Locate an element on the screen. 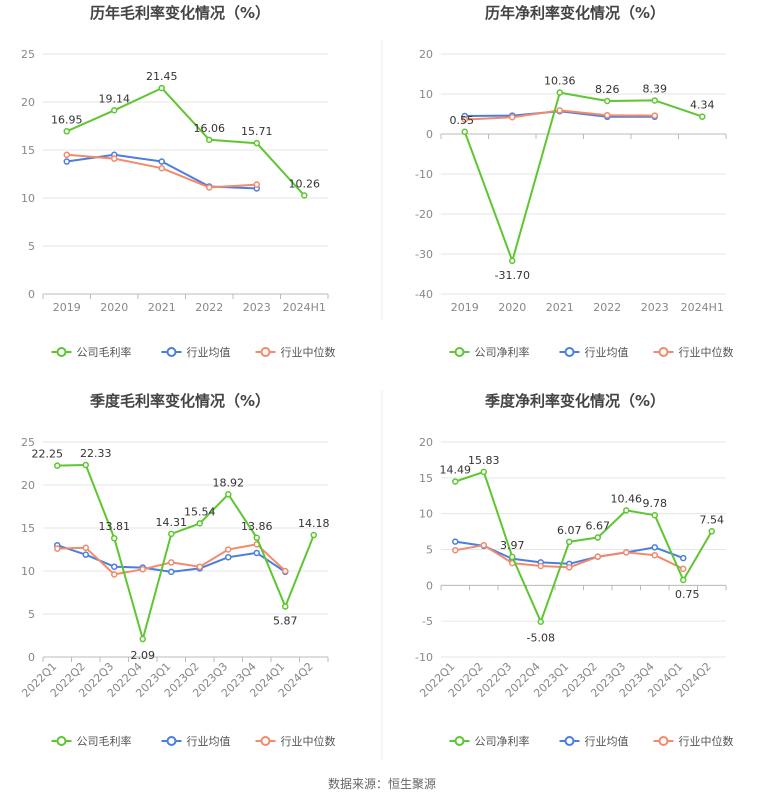 This screenshot has width=765, height=801. quarterly-net-y-tick-label: 10 is located at coordinates (426, 514).